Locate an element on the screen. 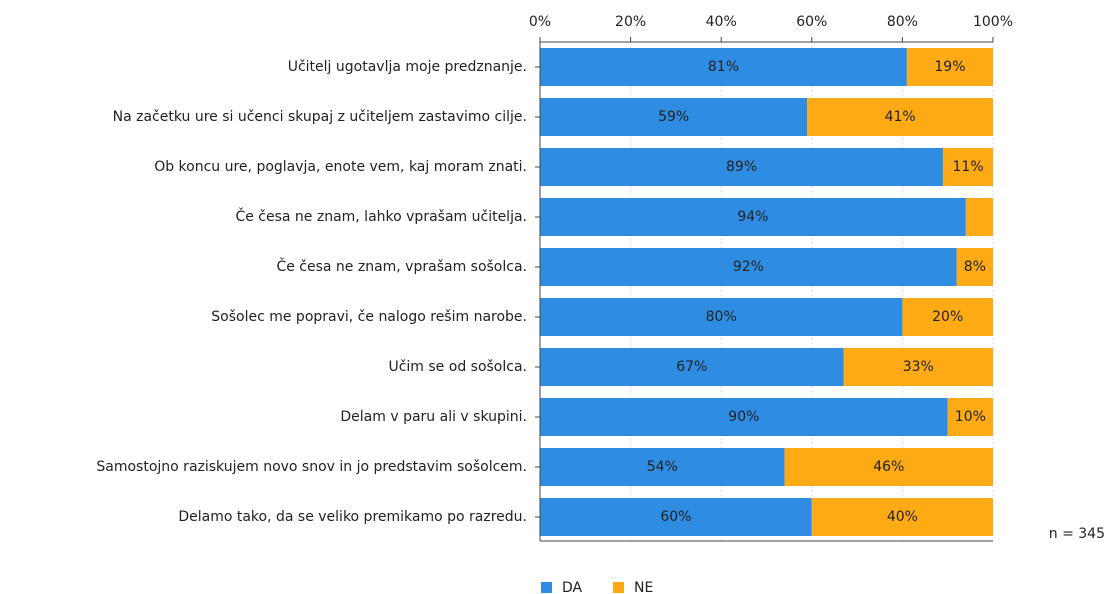  data-label: 80% is located at coordinates (721, 317).